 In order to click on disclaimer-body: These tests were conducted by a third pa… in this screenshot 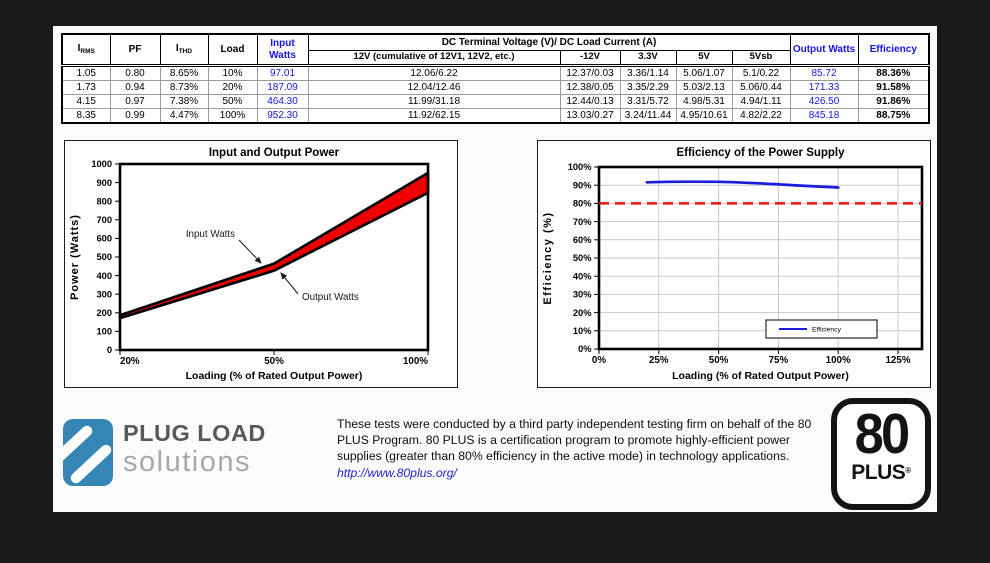, I will do `click(574, 440)`.